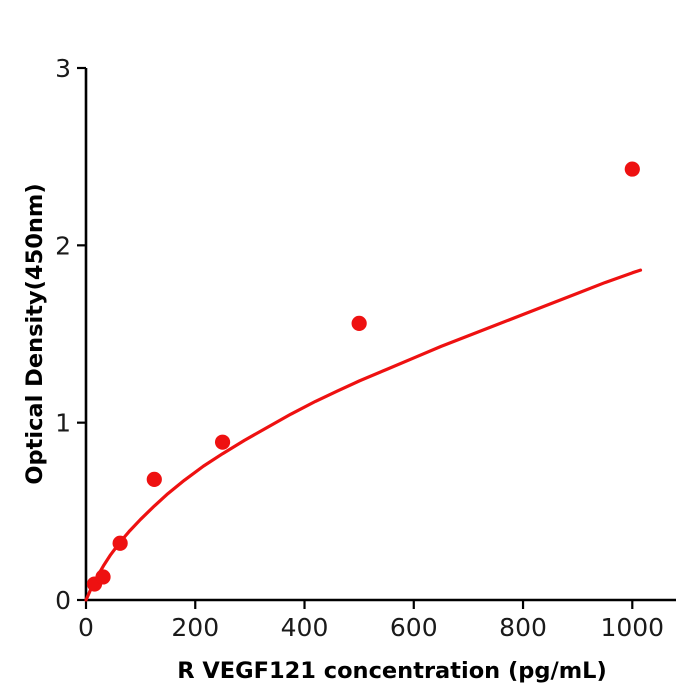 This screenshot has height=700, width=700. I want to click on y-tick-label-2: 2, so click(63, 245).